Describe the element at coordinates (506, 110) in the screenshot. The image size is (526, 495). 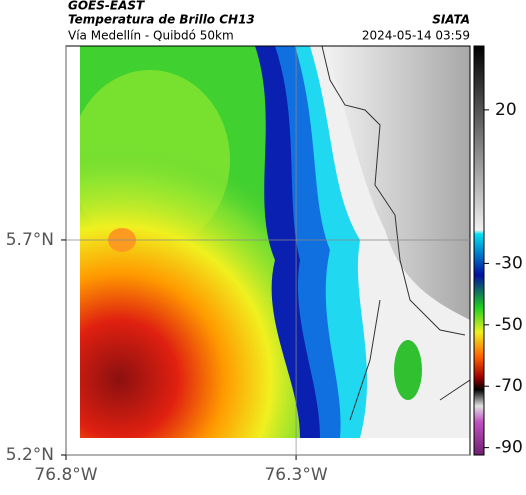
I see `colorbar-tick-label: 20` at that location.